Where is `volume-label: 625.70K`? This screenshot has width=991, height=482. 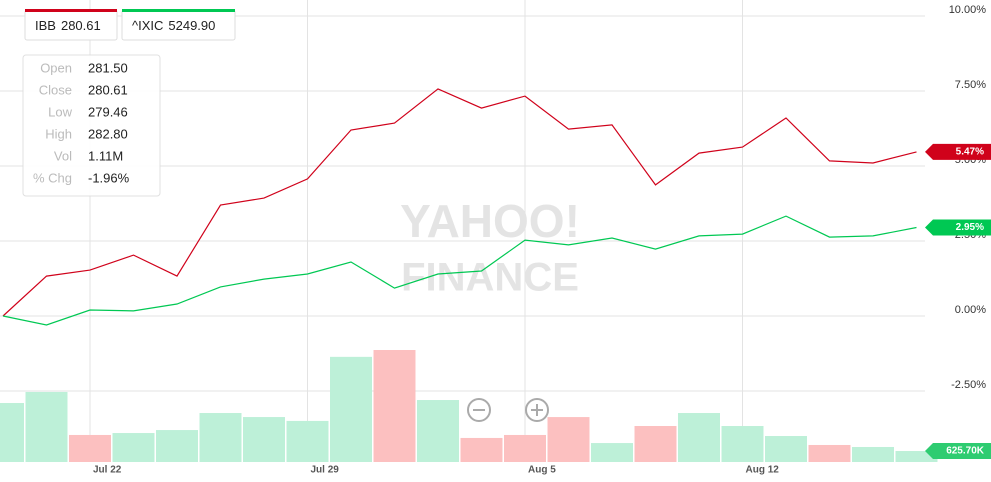
volume-label: 625.70K is located at coordinates (965, 451).